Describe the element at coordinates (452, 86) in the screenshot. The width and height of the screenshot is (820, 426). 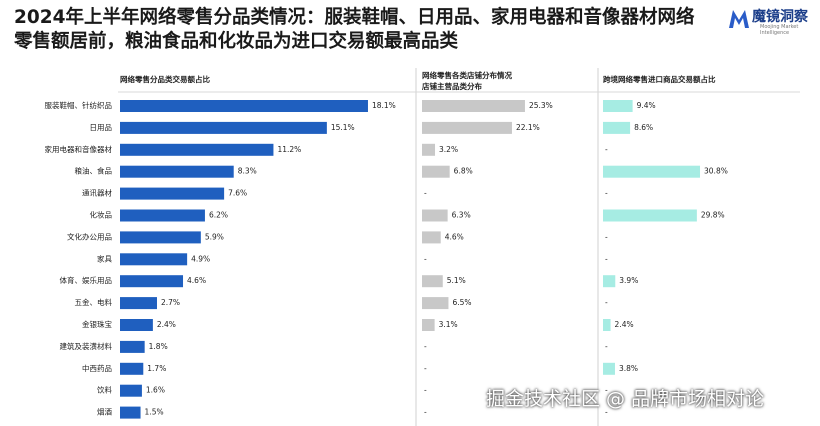
I see `panel-subtitle: 店铺主营品类分布` at that location.